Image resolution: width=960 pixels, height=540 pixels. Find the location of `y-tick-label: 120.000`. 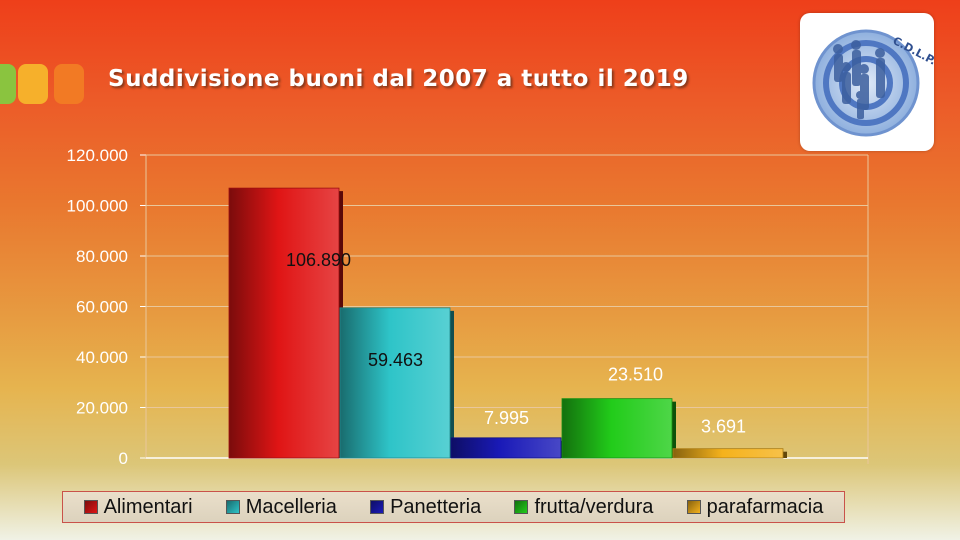

y-tick-label: 120.000 is located at coordinates (97, 155).